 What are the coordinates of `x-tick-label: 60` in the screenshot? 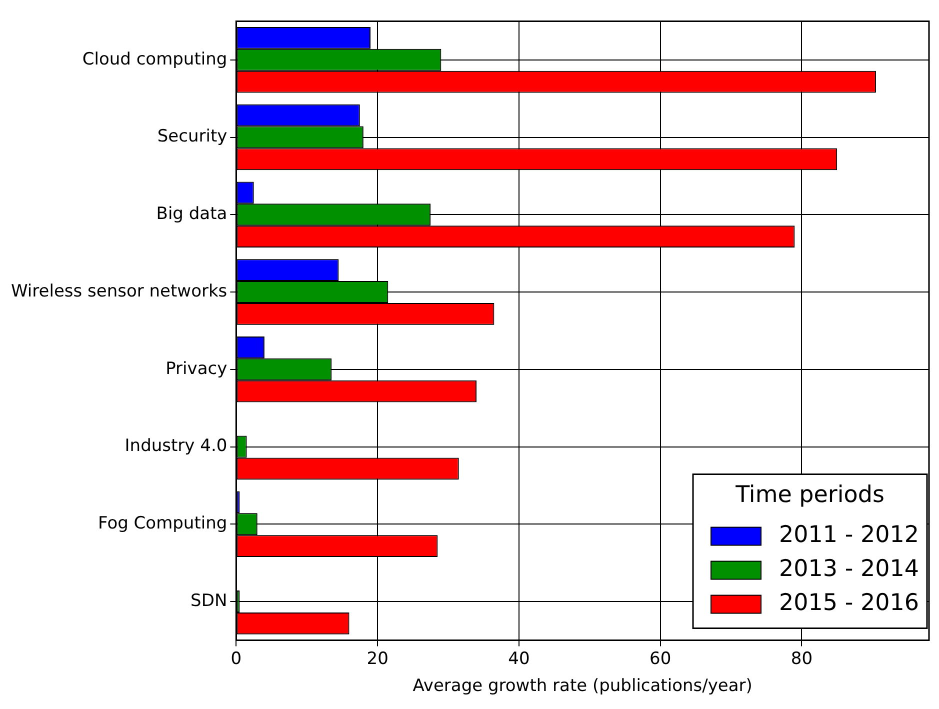 It's located at (661, 658).